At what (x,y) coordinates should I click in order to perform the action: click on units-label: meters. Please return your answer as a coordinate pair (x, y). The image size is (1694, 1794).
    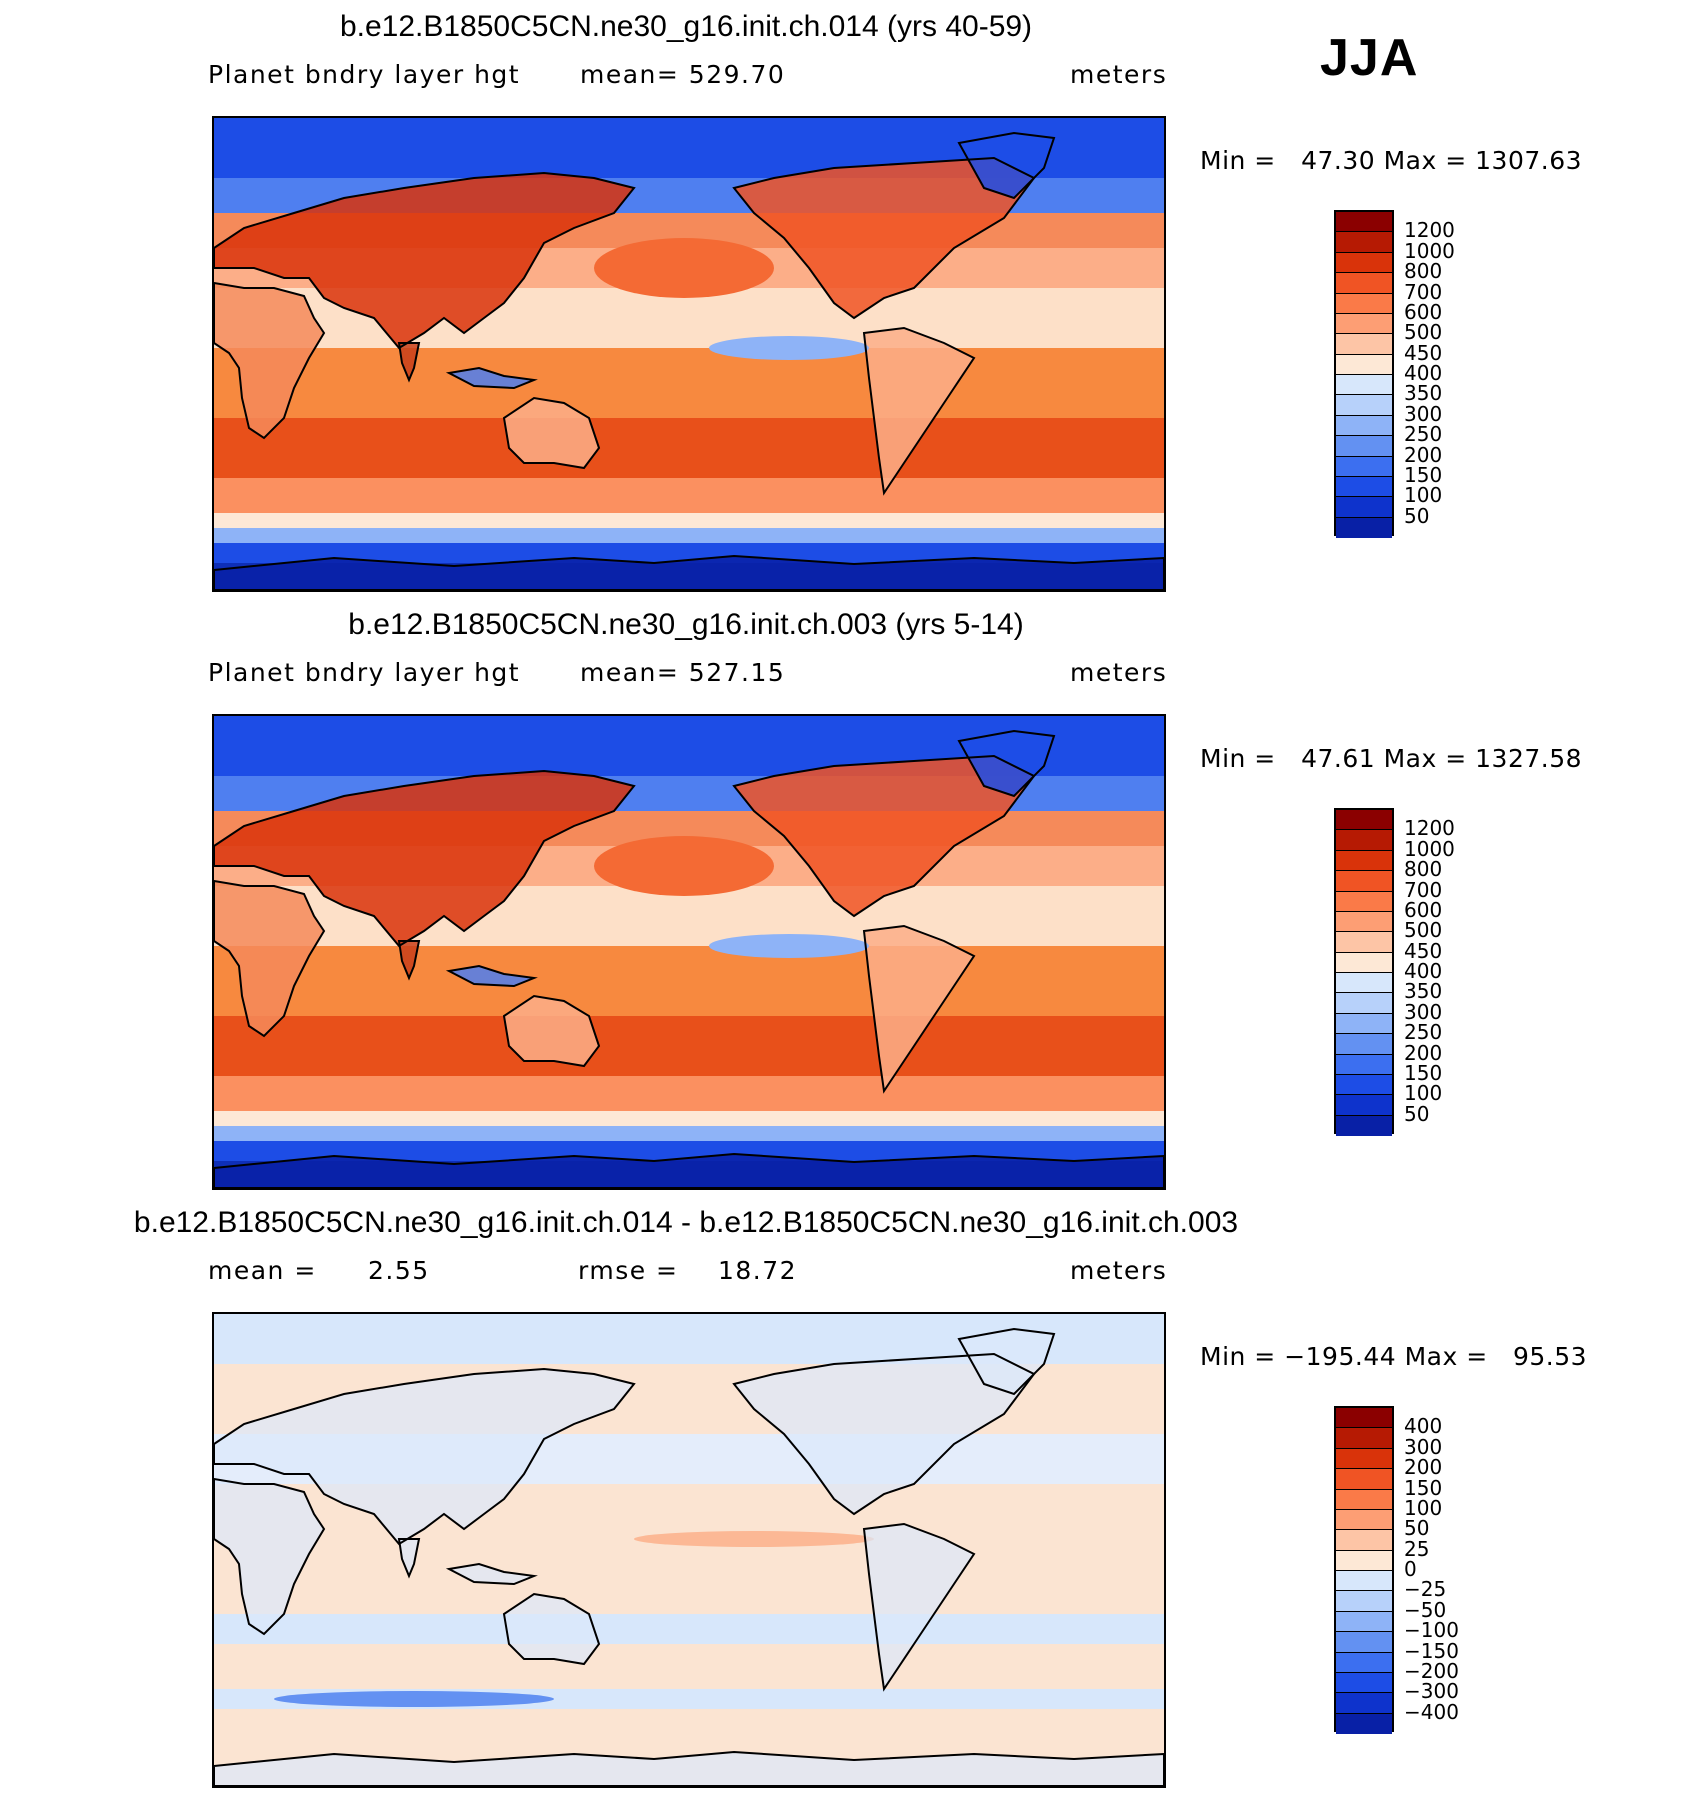
    Looking at the image, I should click on (1119, 672).